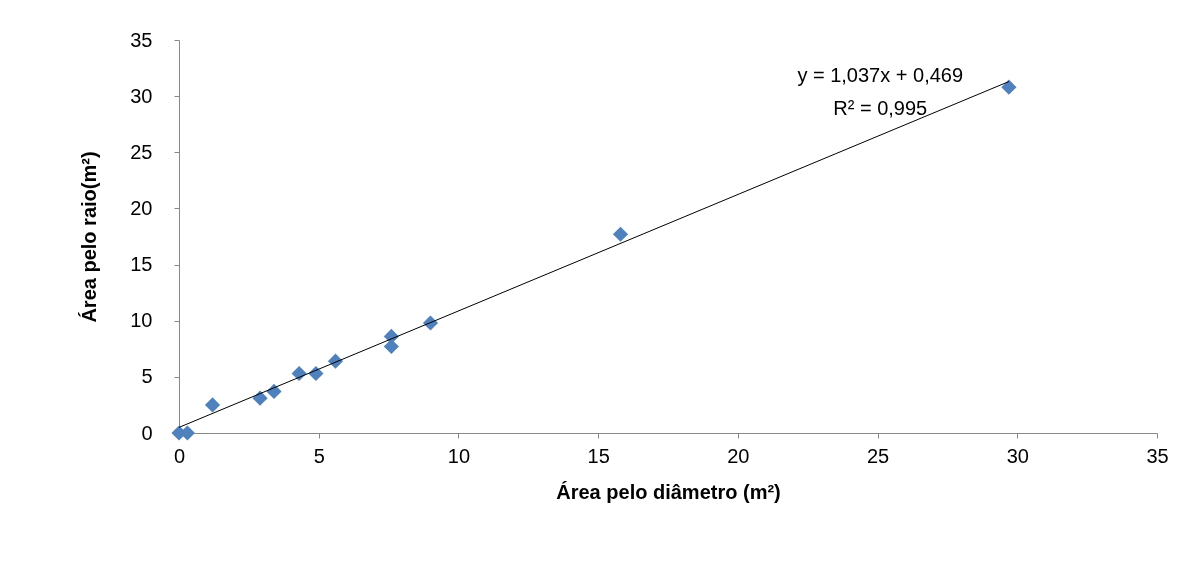 The height and width of the screenshot is (565, 1198). Describe the element at coordinates (878, 455) in the screenshot. I see `x-tick-label: 25` at that location.